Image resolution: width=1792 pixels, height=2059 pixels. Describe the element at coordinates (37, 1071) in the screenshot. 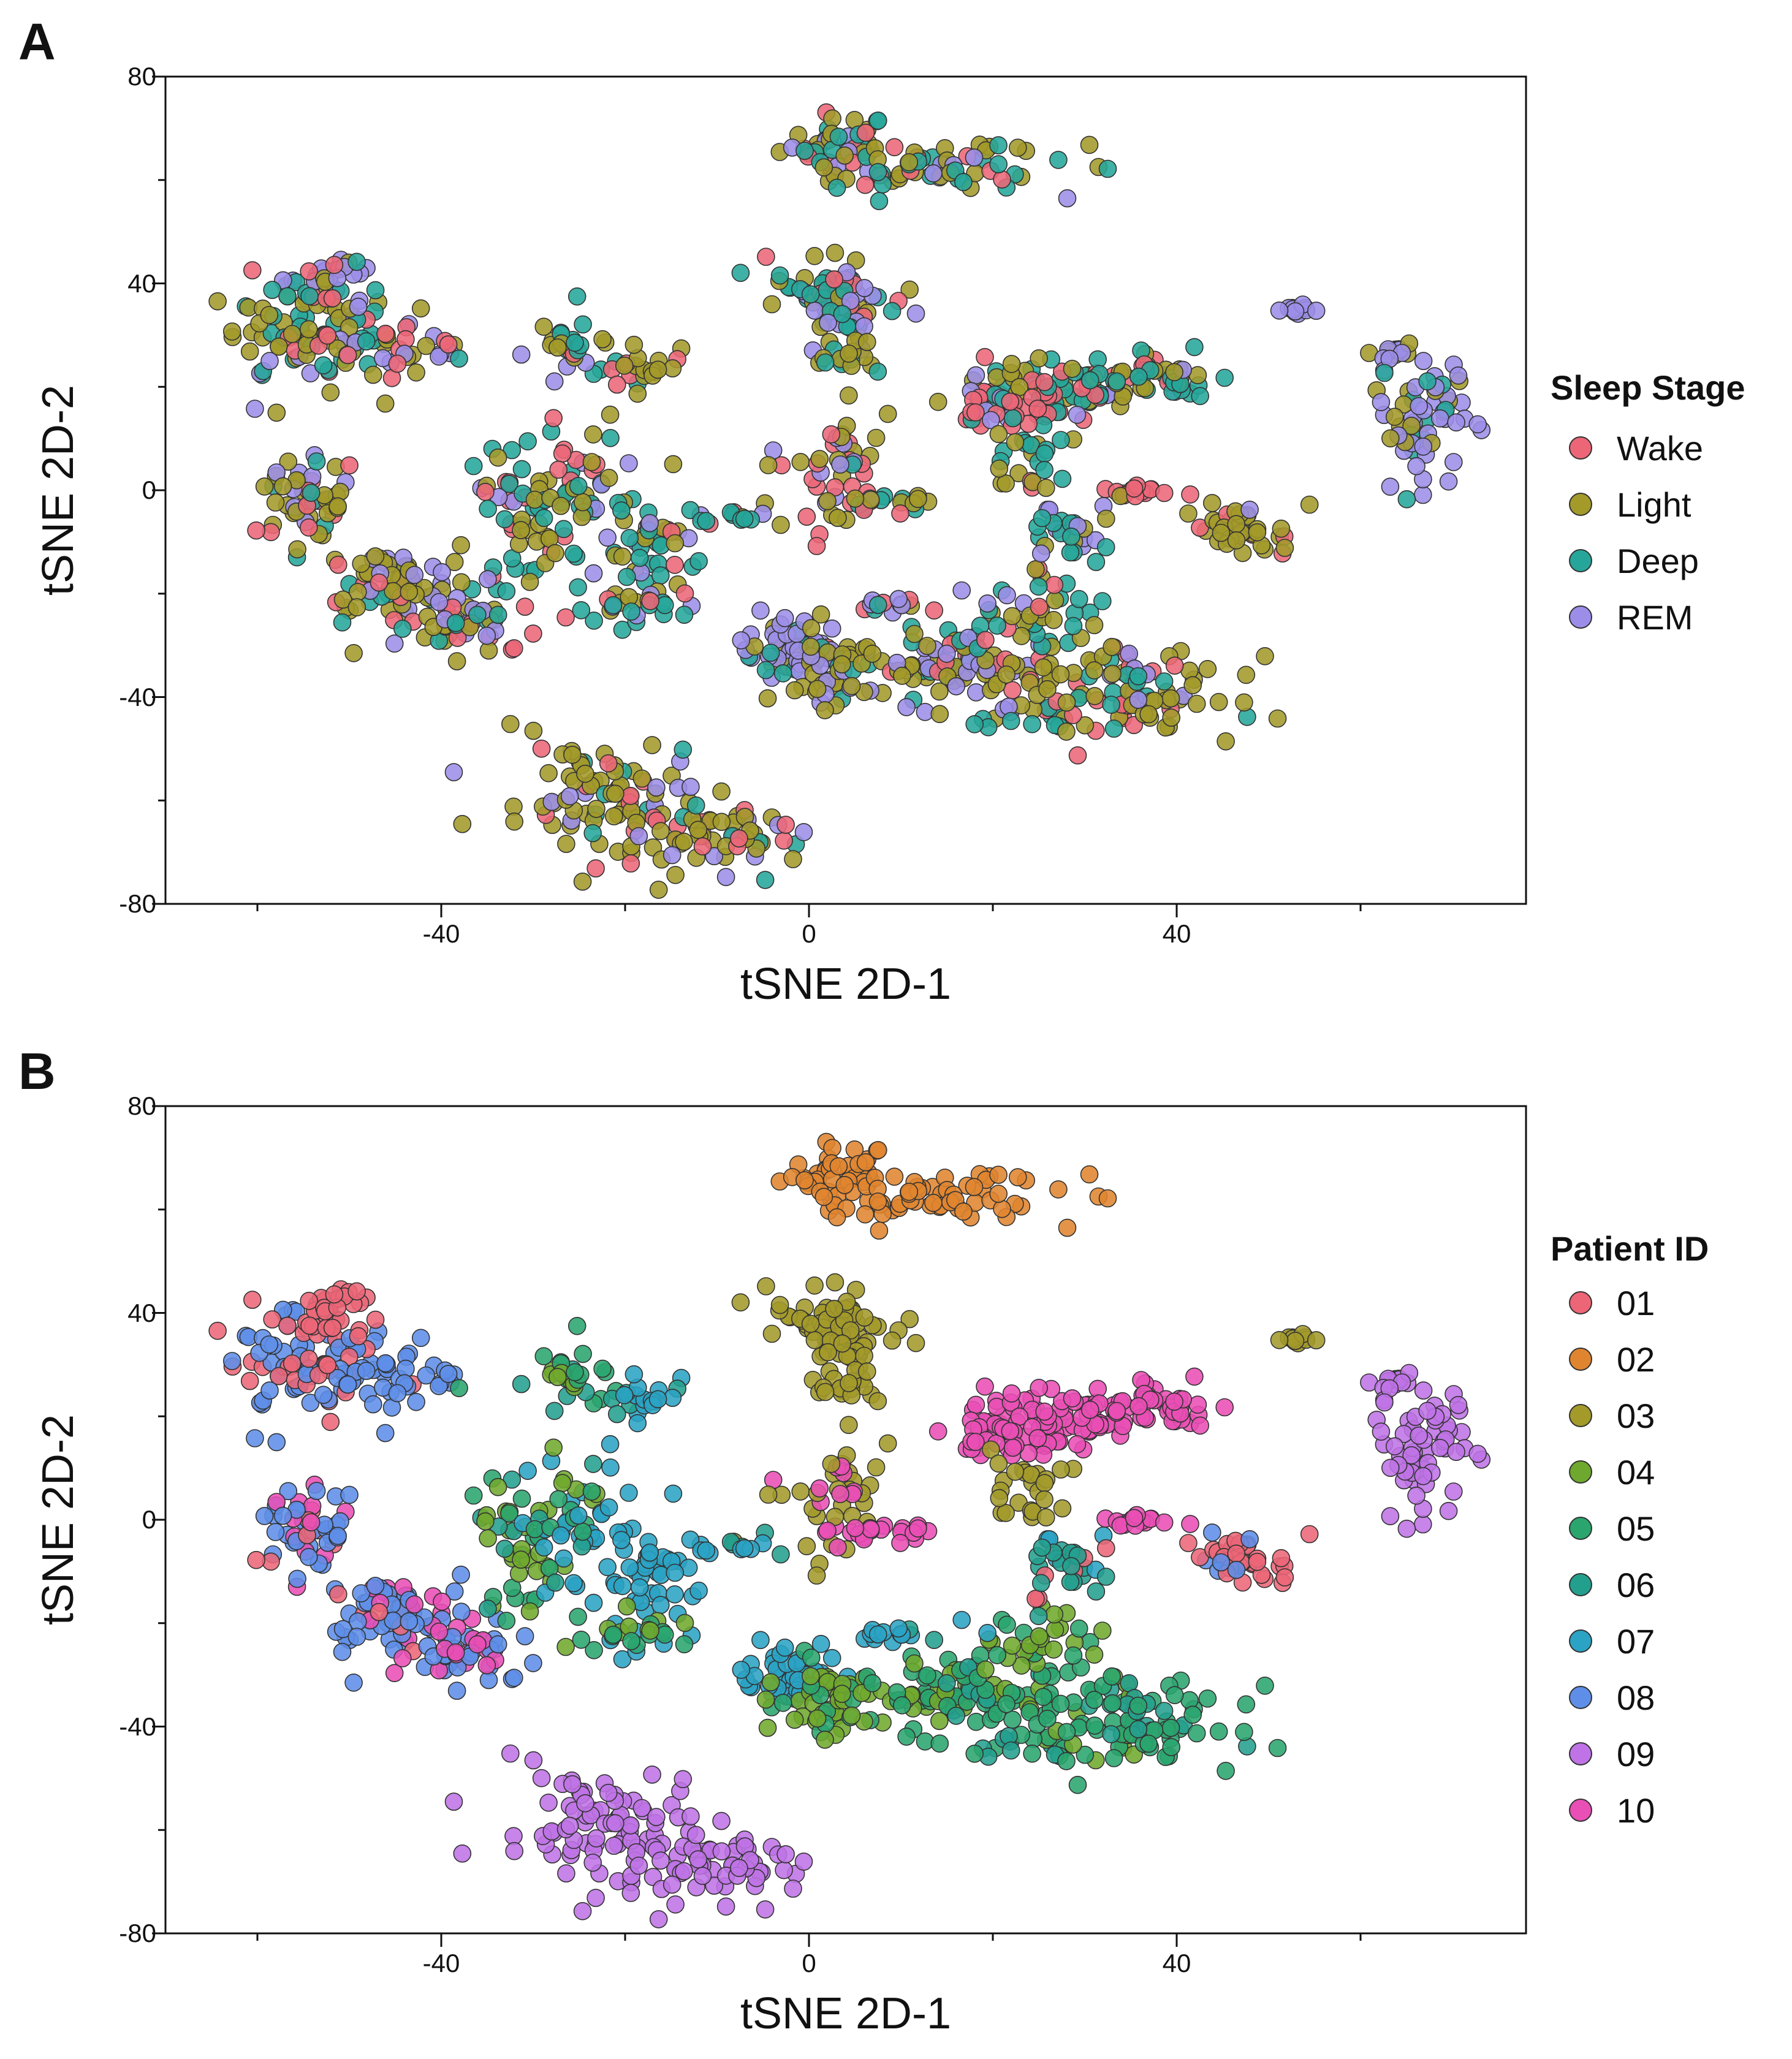

I see `panel-letter: B` at that location.